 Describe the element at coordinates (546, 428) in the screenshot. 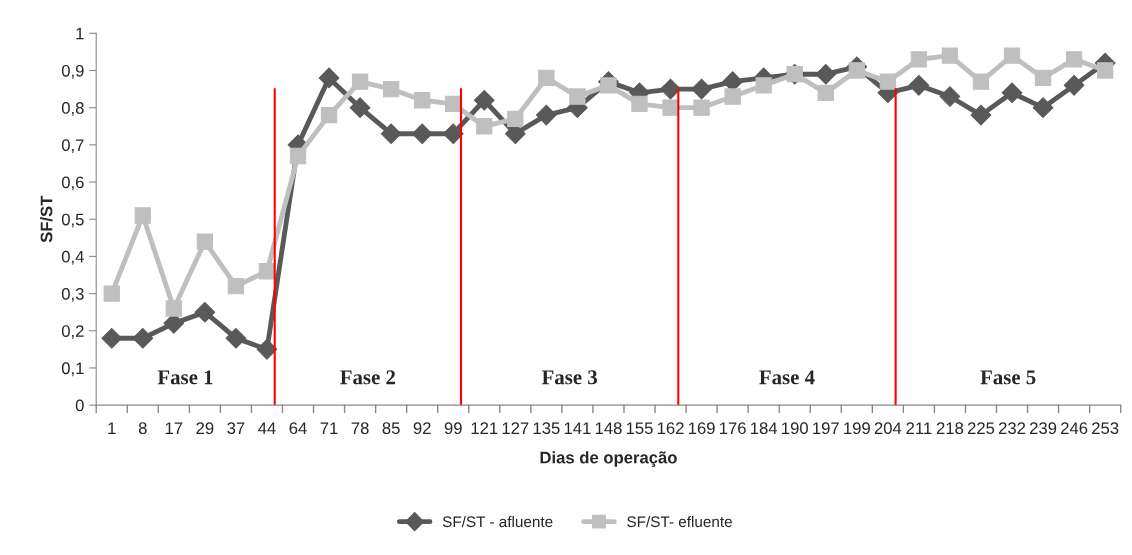

I see `x-tick-label: 135` at that location.